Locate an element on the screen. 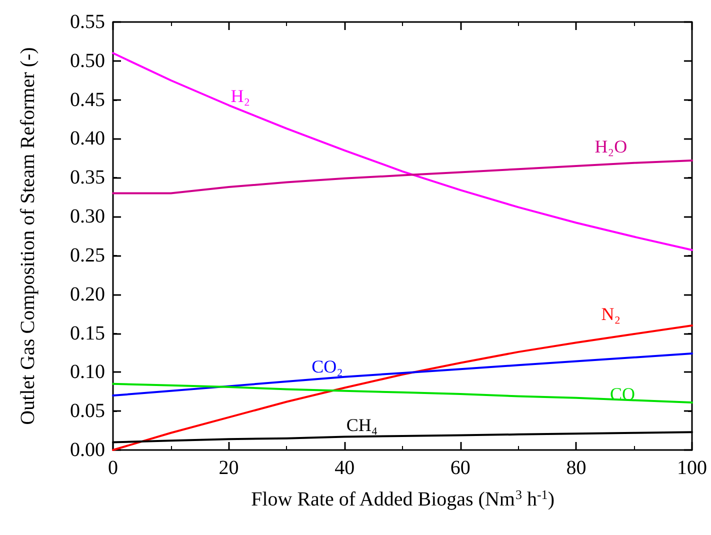 The width and height of the screenshot is (711, 535). y-tick-label: 0.05 is located at coordinates (87, 411).